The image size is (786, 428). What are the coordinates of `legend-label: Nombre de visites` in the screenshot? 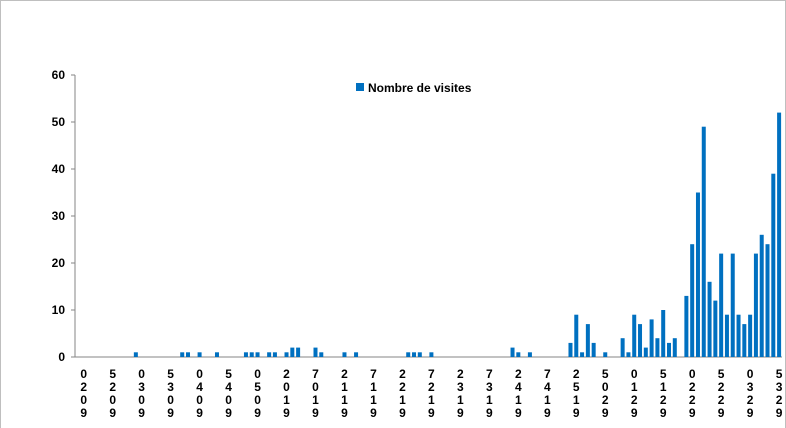 It's located at (420, 88).